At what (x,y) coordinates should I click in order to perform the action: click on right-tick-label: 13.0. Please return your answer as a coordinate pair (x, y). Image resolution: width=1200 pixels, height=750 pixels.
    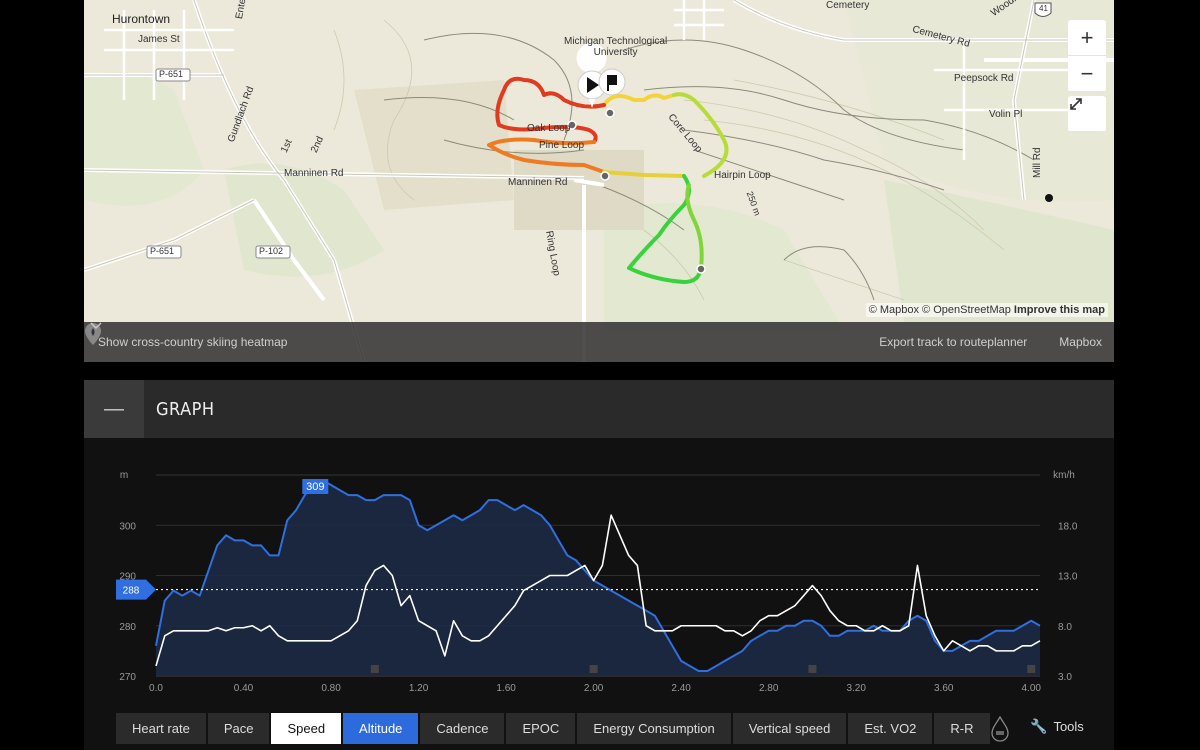
    Looking at the image, I should click on (1068, 577).